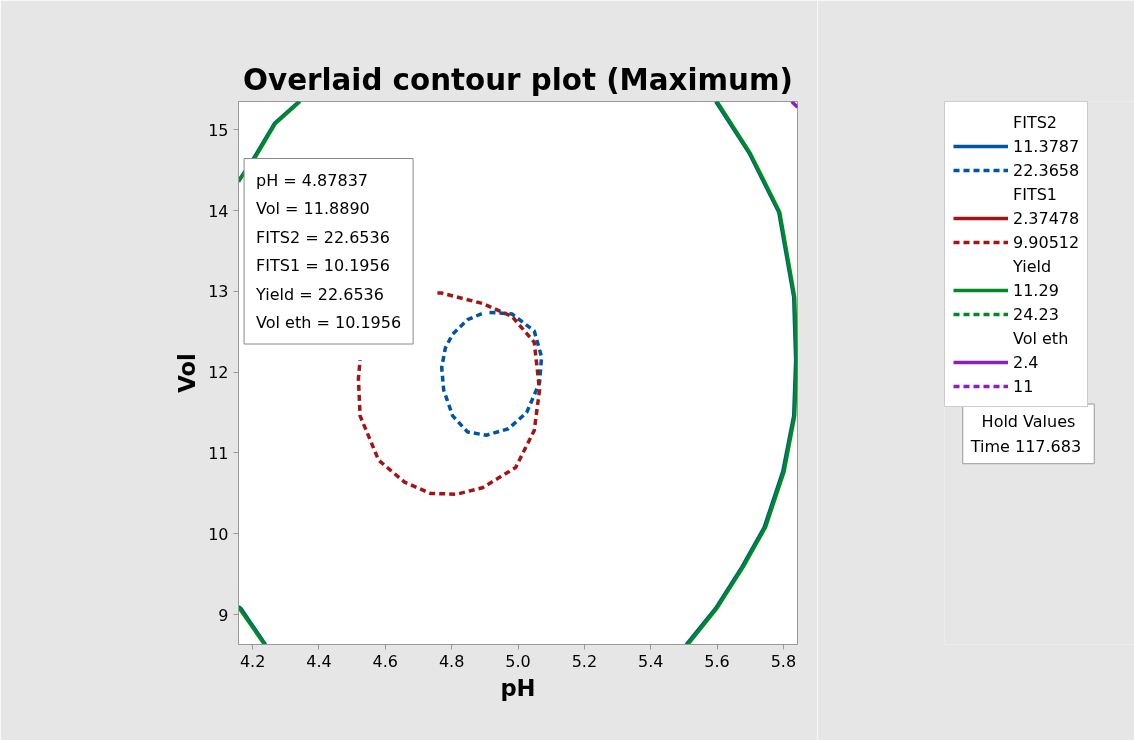  I want to click on annotation: pH = 4.87837 Vol = 11.8890 FITS2 = 22.6536 FITS1 = 10.1956 Yield = 22.6536 Vol eth = 10.1956, so click(328, 251).